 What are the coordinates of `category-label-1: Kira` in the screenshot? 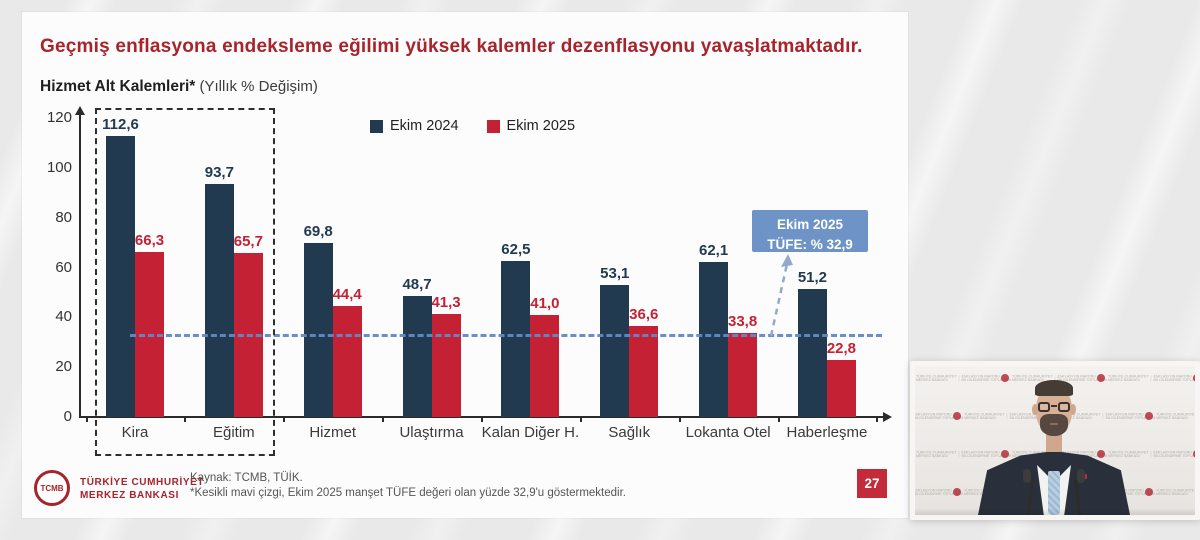 It's located at (135, 432).